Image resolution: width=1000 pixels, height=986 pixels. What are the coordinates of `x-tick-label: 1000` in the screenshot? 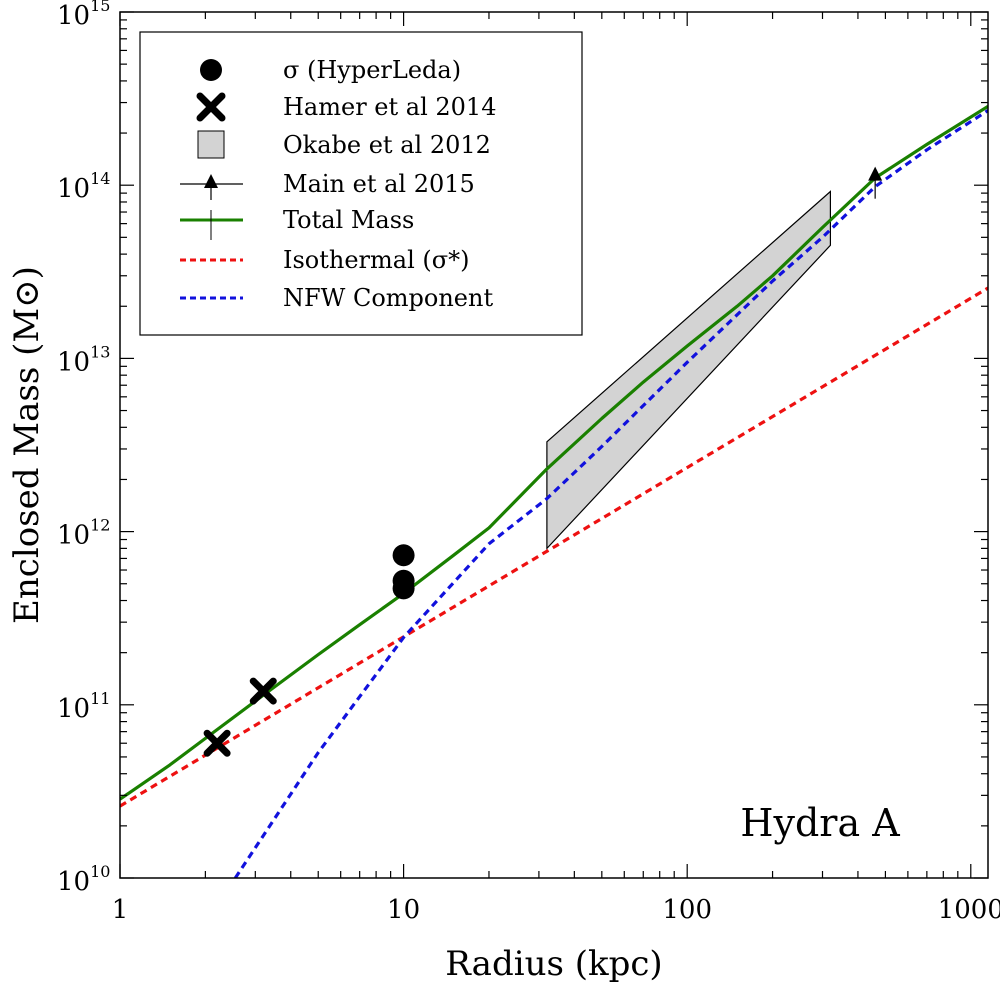 It's located at (969, 910).